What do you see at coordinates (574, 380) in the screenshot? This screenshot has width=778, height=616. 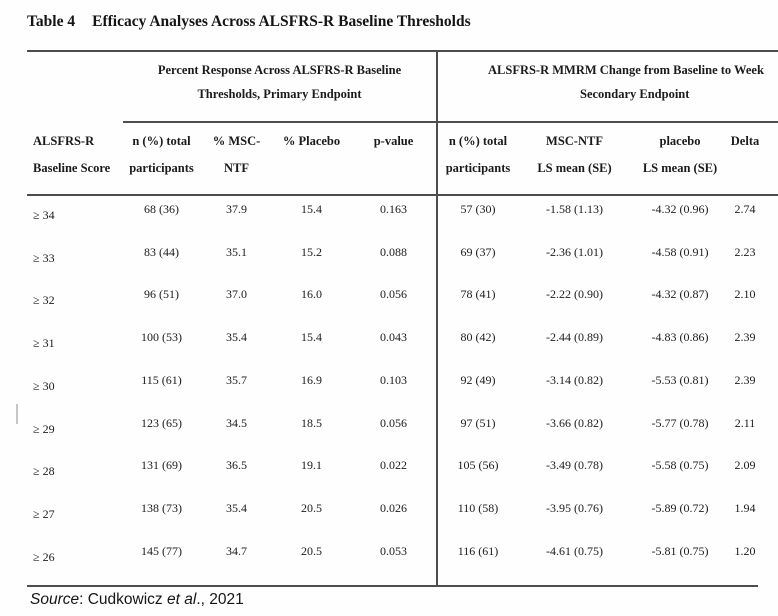 I see `cell-msc-ntf-ls-mean: -3.14 (0.82)` at bounding box center [574, 380].